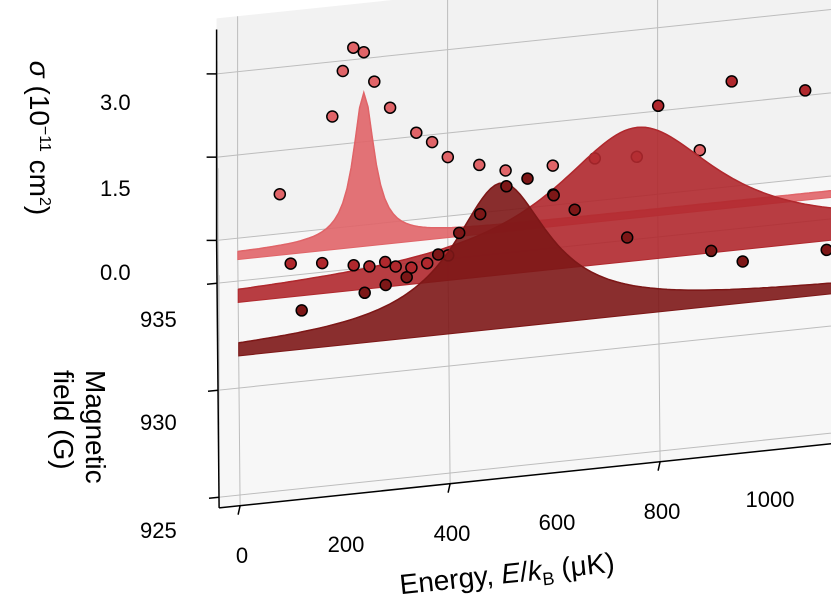  Describe the element at coordinates (115, 272) in the screenshot. I see `z-tick-label: 0.0` at that location.